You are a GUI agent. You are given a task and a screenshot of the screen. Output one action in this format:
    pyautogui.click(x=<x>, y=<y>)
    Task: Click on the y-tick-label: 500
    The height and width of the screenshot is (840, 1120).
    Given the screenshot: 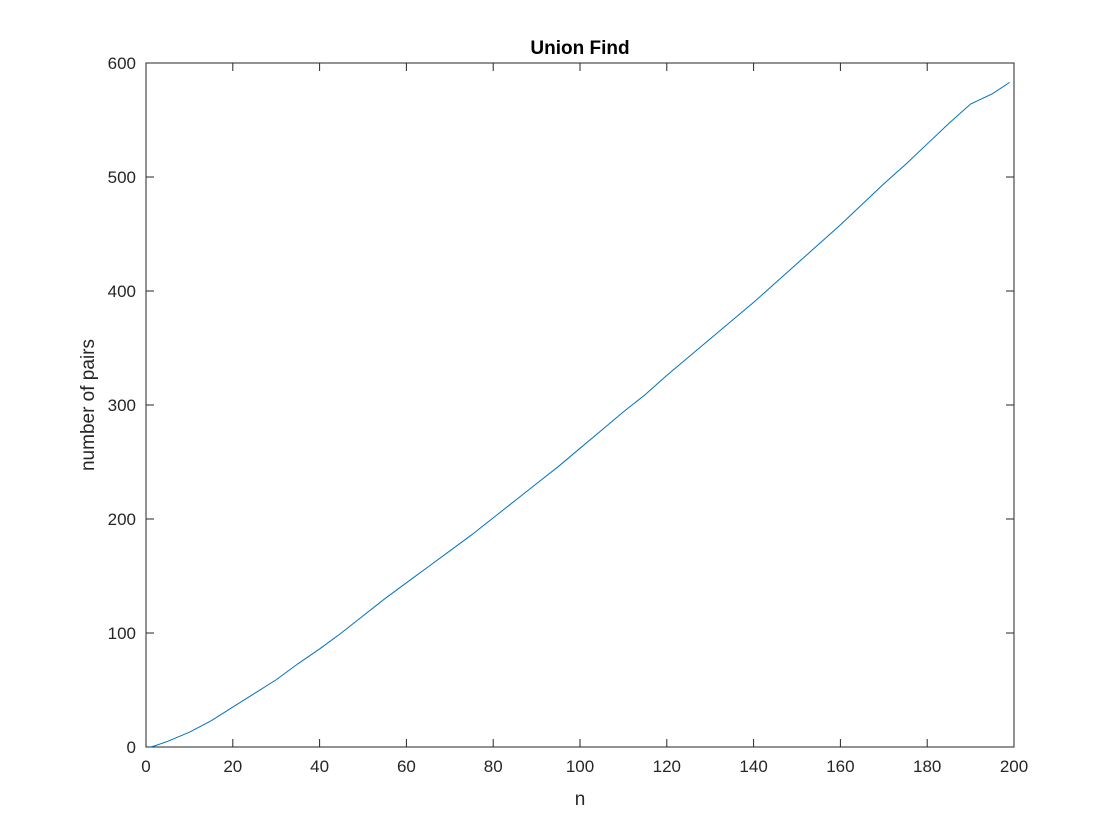 What is the action you would take?
    pyautogui.click(x=122, y=177)
    